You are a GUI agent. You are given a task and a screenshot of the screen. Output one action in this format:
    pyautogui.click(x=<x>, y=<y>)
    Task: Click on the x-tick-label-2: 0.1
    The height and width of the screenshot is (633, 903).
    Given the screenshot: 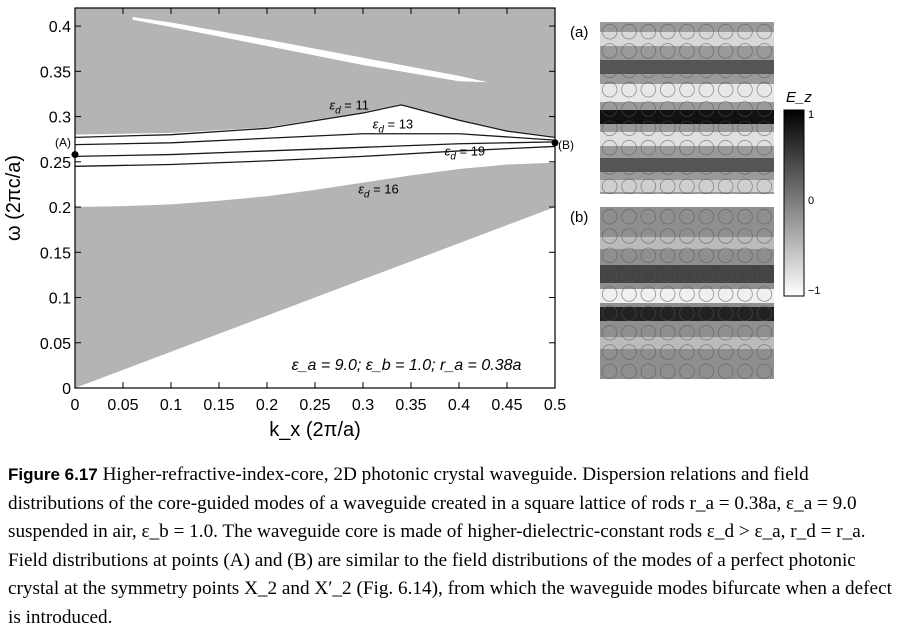 What is the action you would take?
    pyautogui.click(x=171, y=405)
    